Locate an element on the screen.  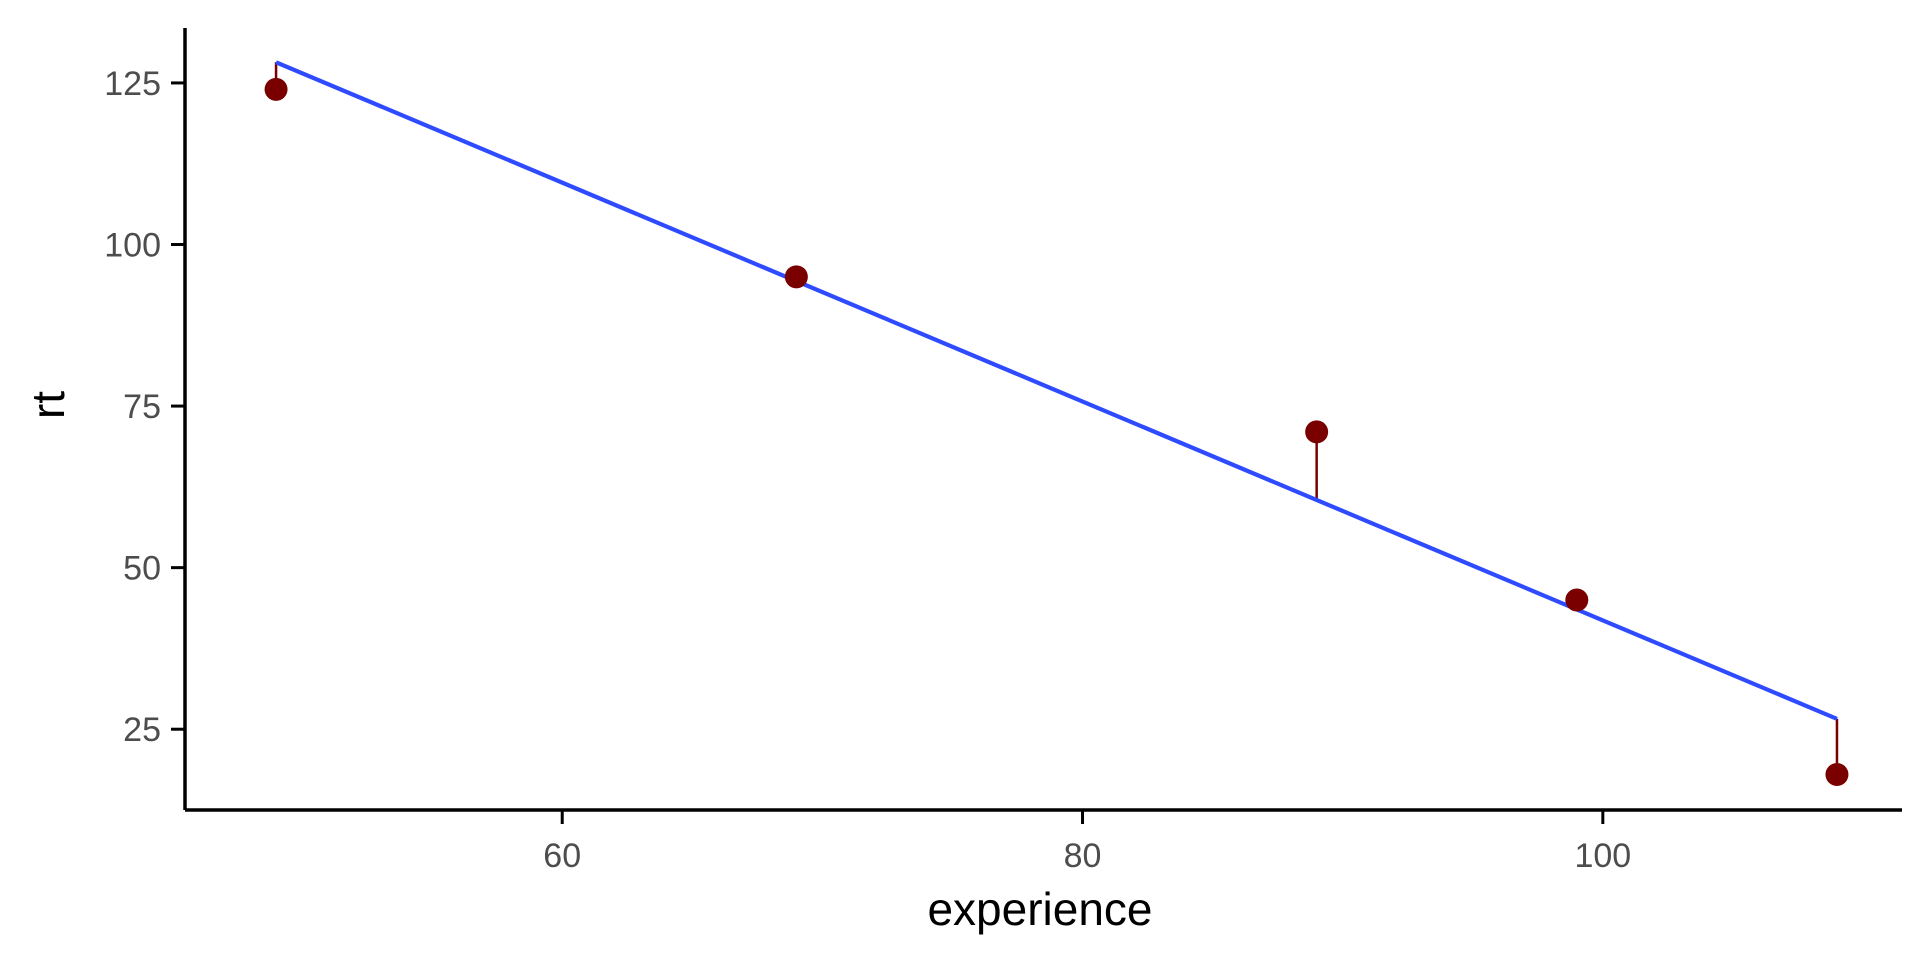
x-tick-label-100: 100 is located at coordinates (1602, 856).